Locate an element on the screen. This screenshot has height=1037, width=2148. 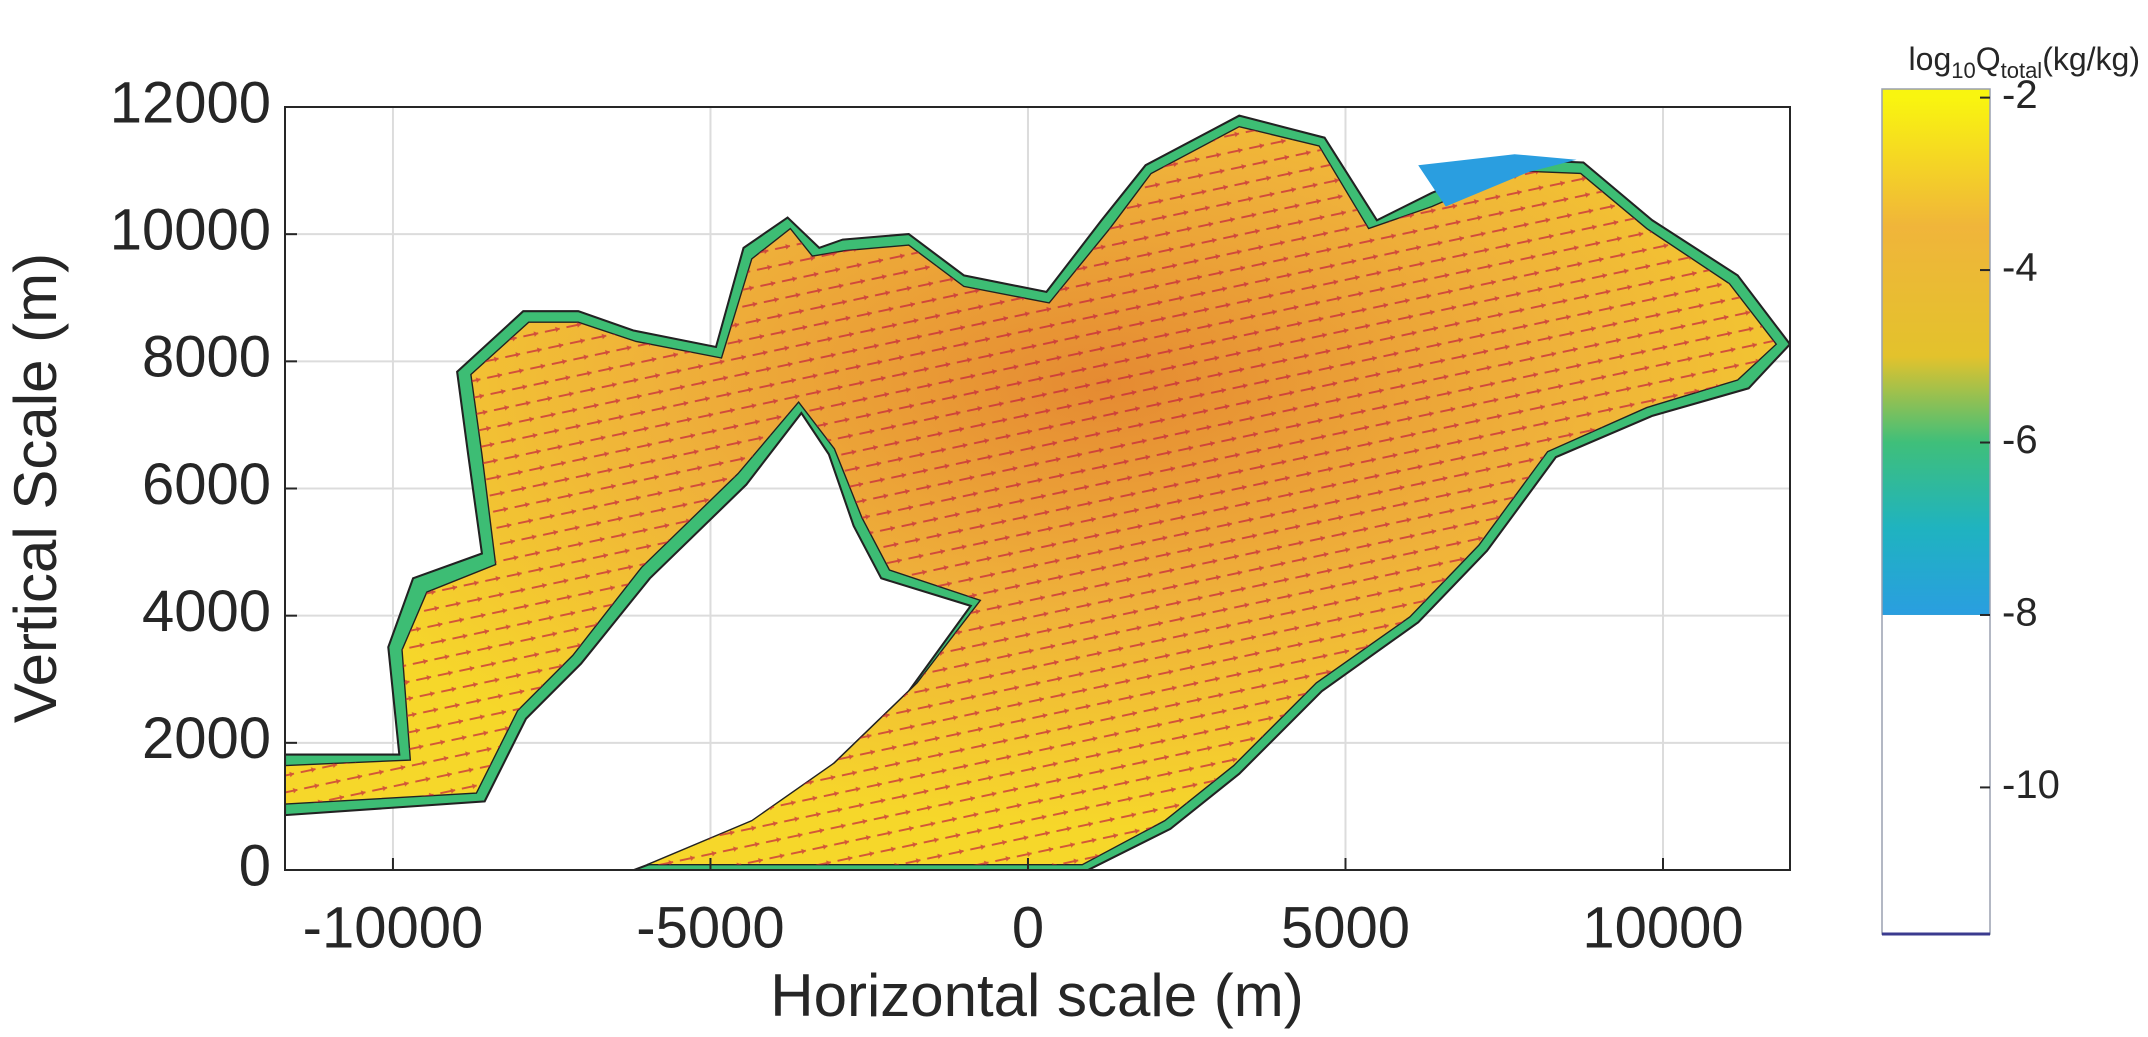
label-part: log is located at coordinates (1930, 59).